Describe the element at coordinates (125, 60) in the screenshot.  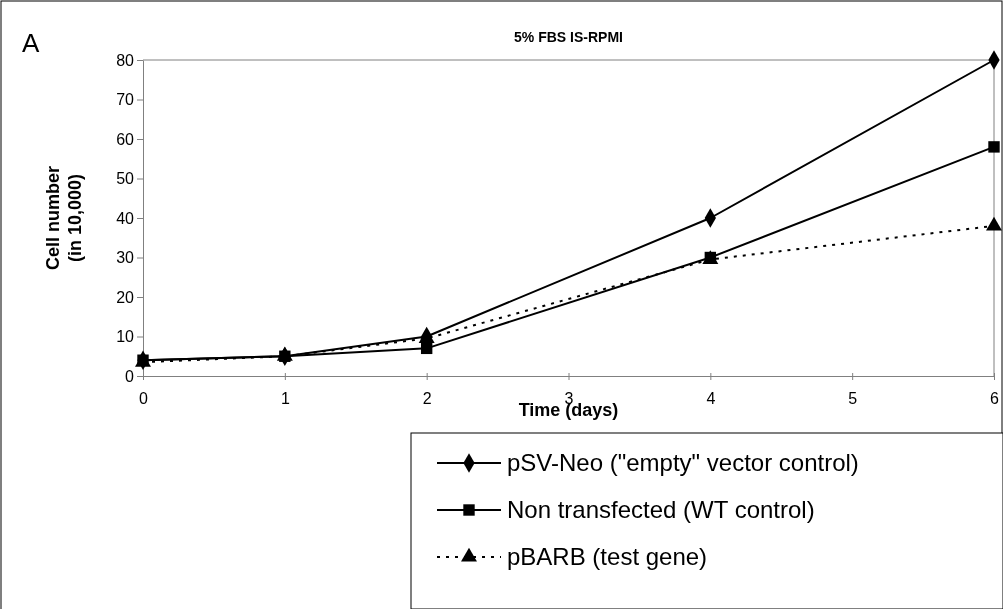
I see `y-tick-label: 80` at that location.